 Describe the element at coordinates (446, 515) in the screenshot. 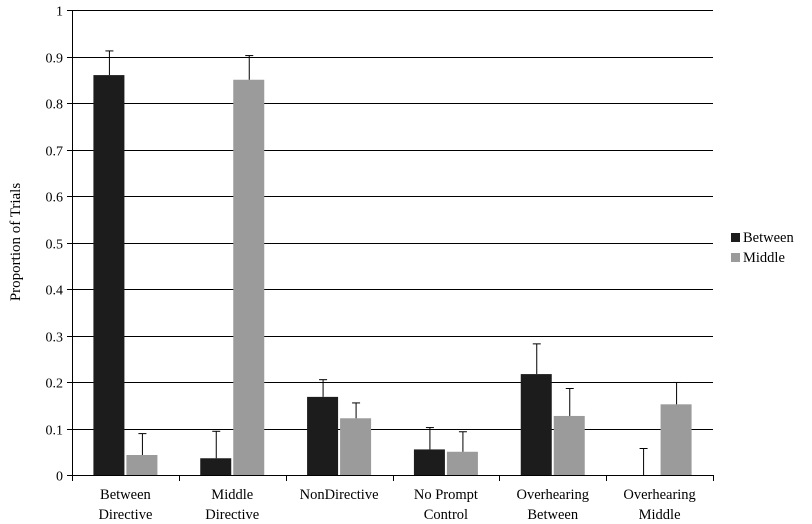

I see `x-category-label: Control` at that location.